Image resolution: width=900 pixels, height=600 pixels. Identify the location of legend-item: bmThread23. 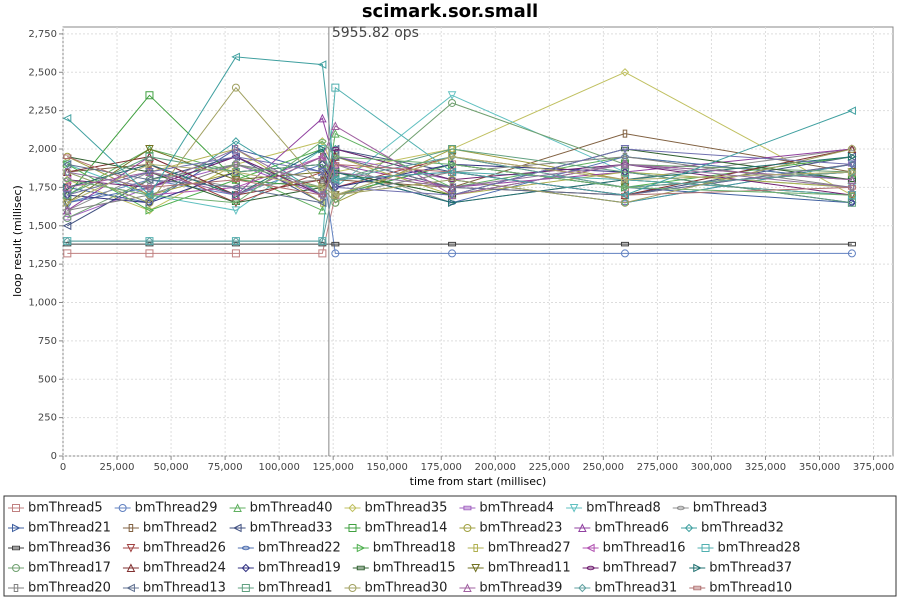
(510, 528).